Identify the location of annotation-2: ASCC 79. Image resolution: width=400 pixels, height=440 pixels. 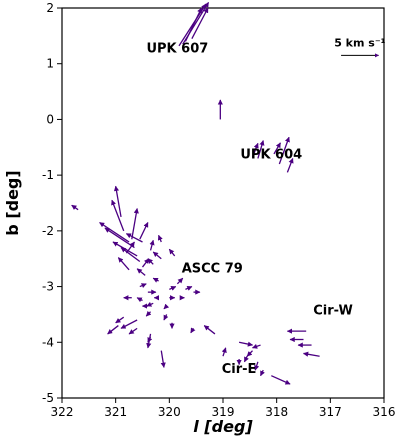
(212, 269).